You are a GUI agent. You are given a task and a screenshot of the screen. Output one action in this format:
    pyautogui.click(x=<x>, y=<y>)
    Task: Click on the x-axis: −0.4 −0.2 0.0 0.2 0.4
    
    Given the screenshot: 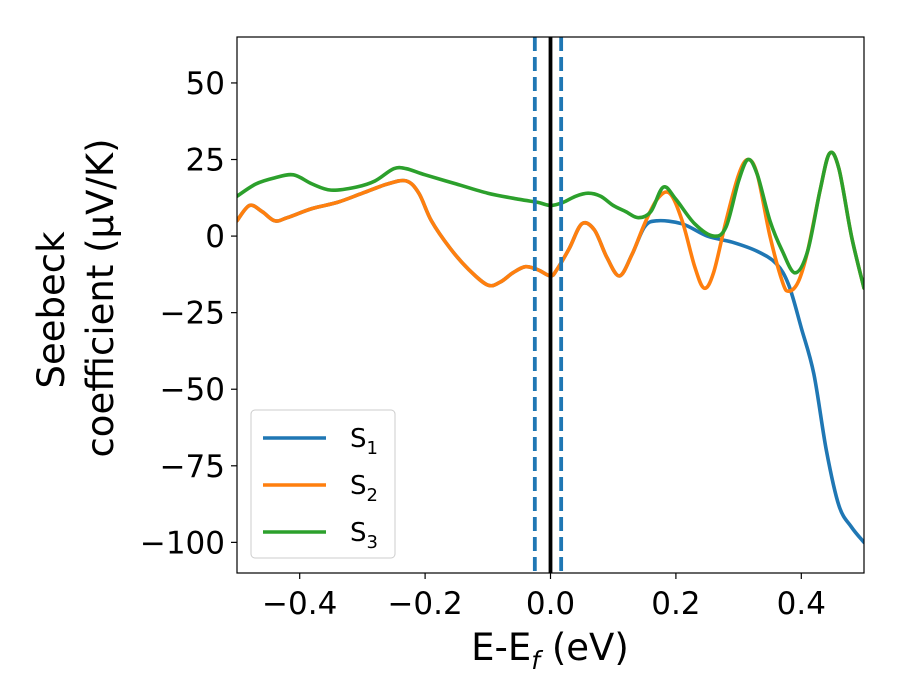 What is the action you would take?
    pyautogui.click(x=544, y=597)
    